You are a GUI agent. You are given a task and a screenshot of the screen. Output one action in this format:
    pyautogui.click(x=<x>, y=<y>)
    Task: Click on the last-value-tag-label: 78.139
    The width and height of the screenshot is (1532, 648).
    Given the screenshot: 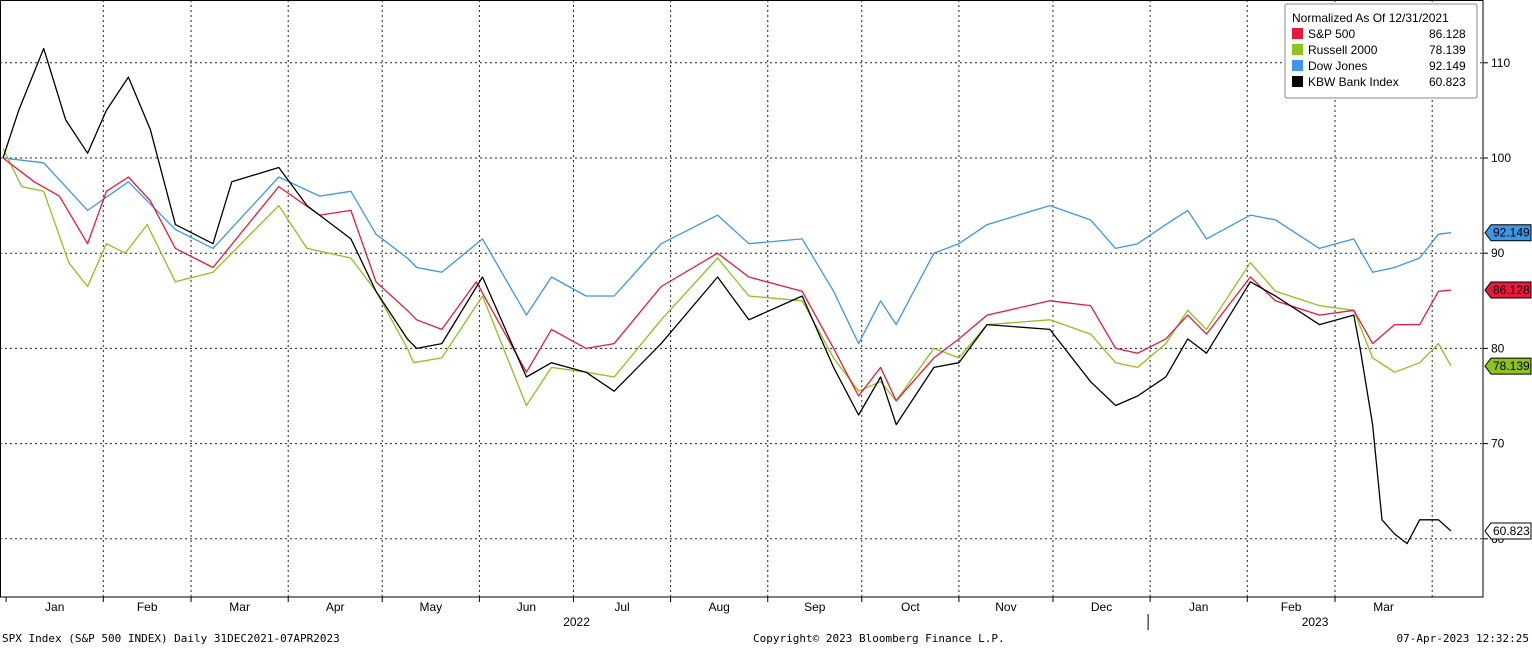 What is the action you would take?
    pyautogui.click(x=1511, y=366)
    